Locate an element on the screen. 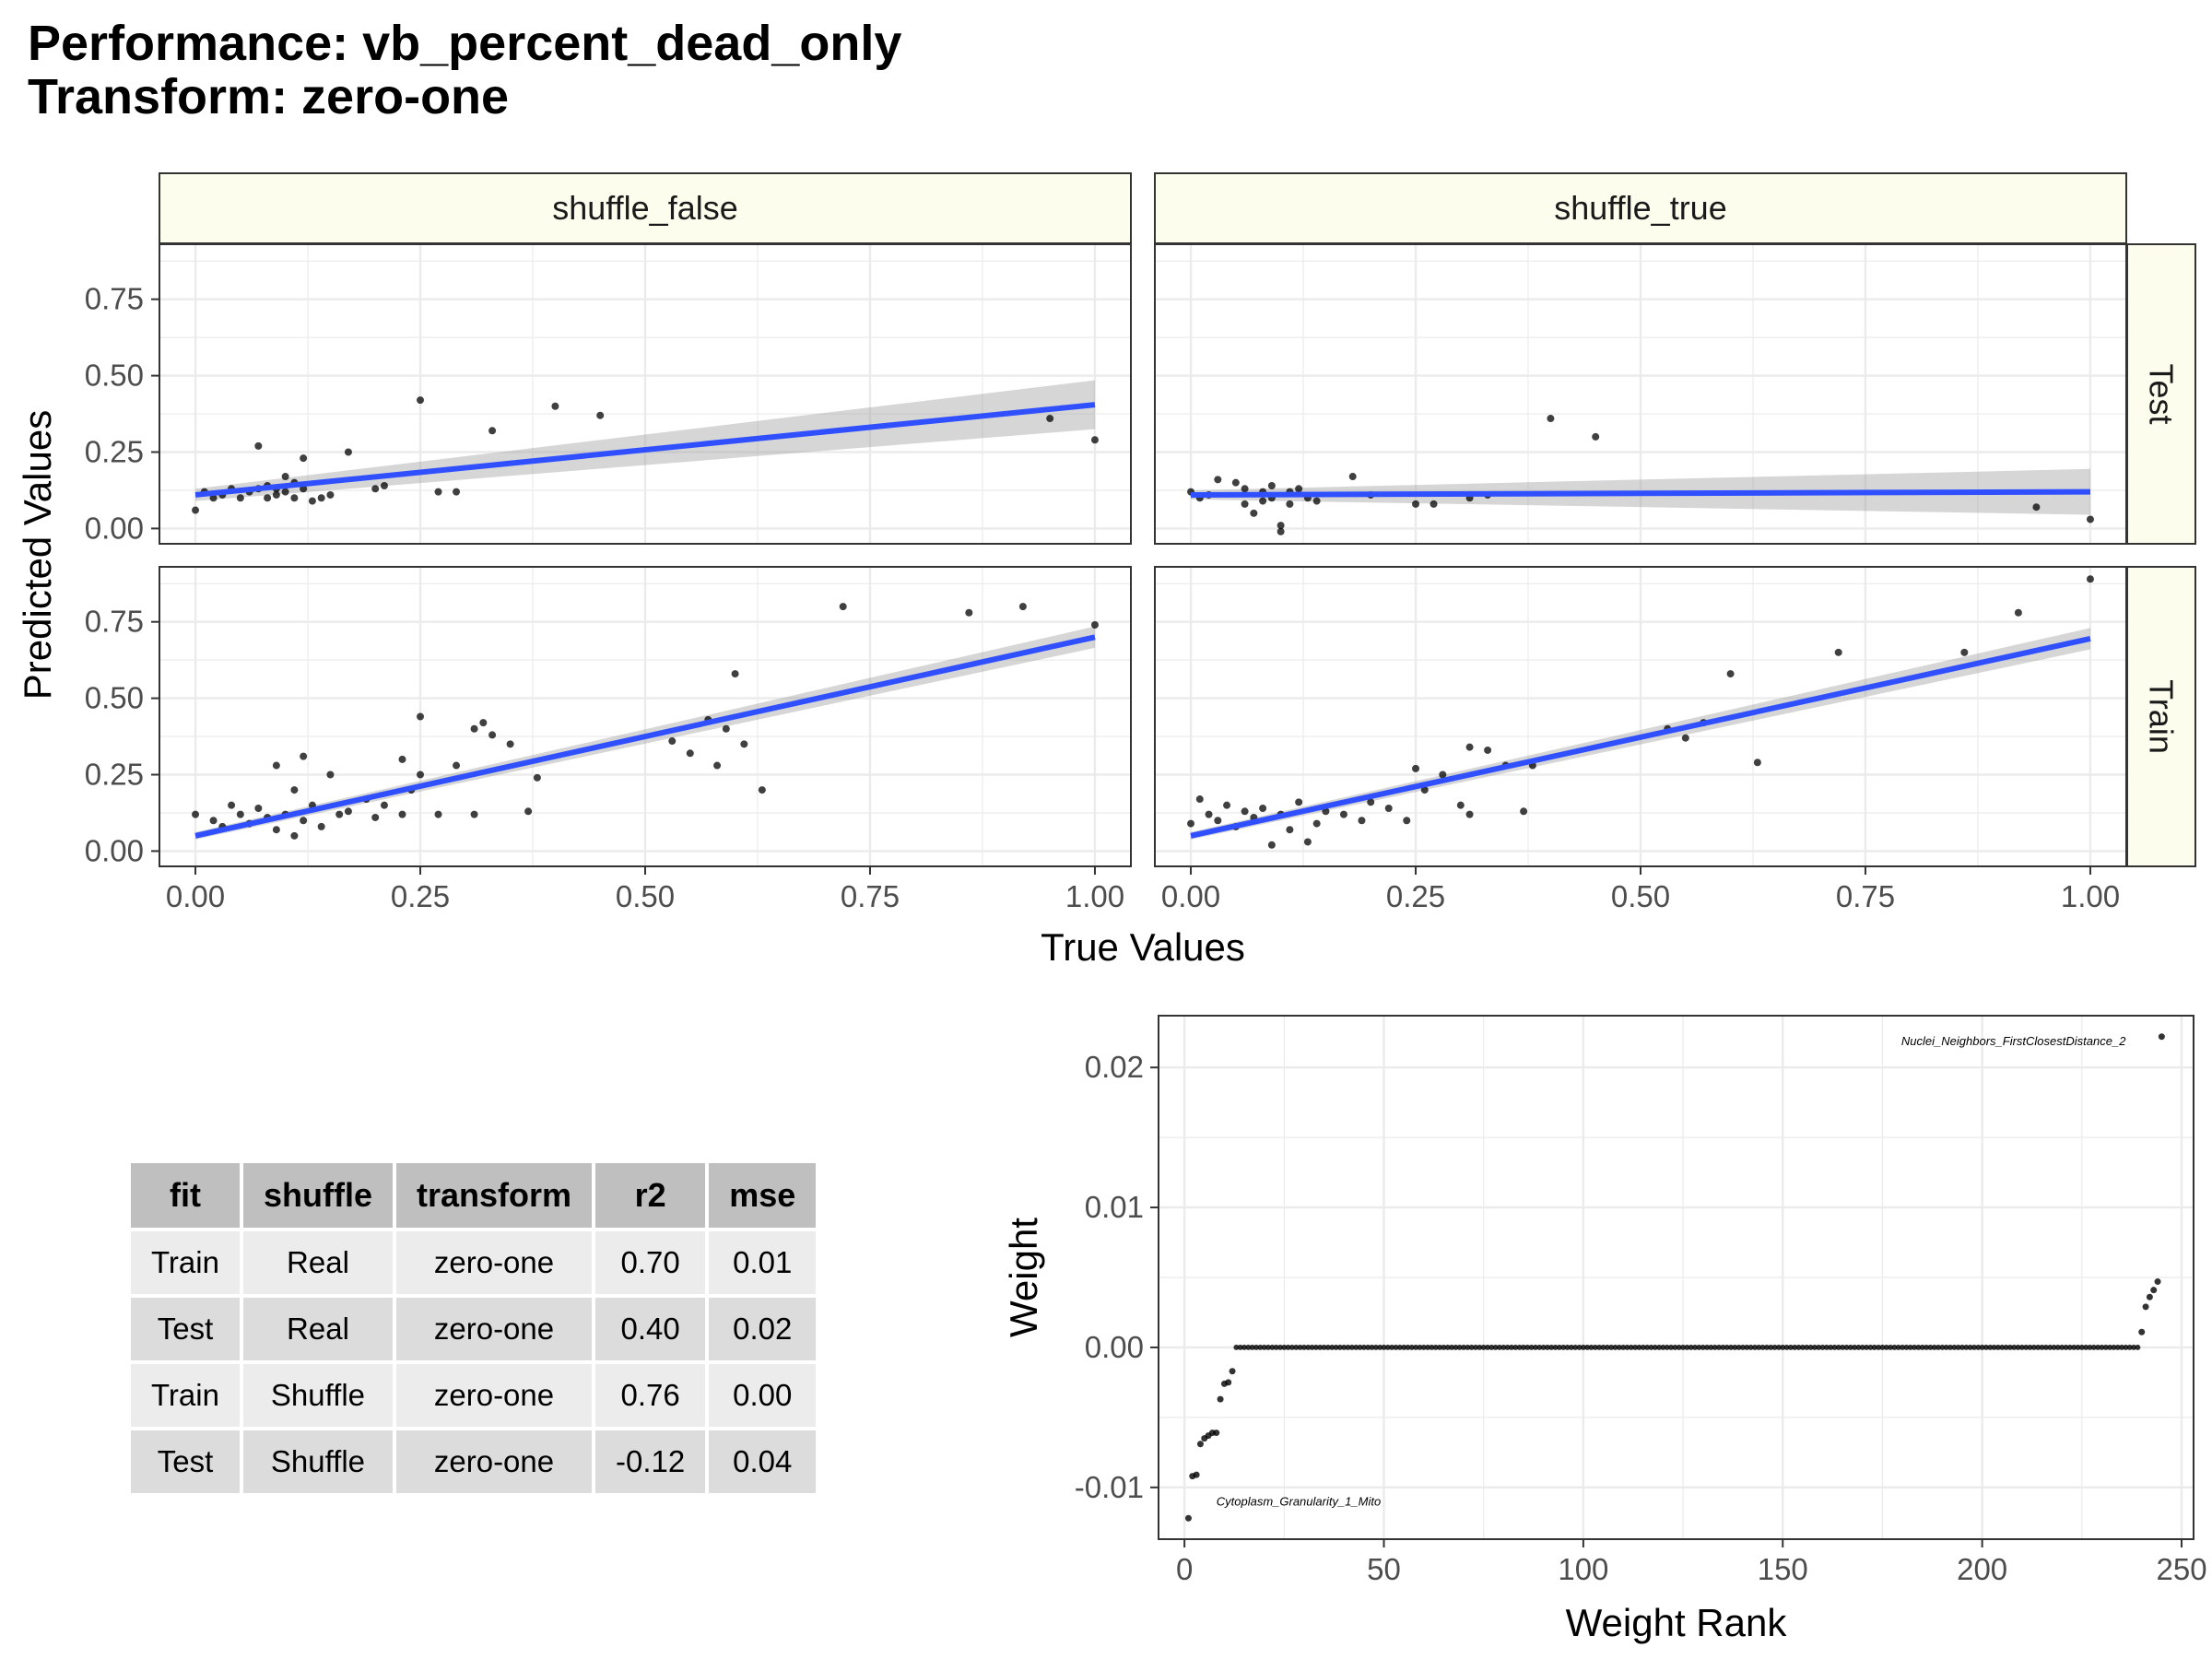 This screenshot has height=1659, width=2212. x-tick-label: 0 is located at coordinates (1184, 1569).